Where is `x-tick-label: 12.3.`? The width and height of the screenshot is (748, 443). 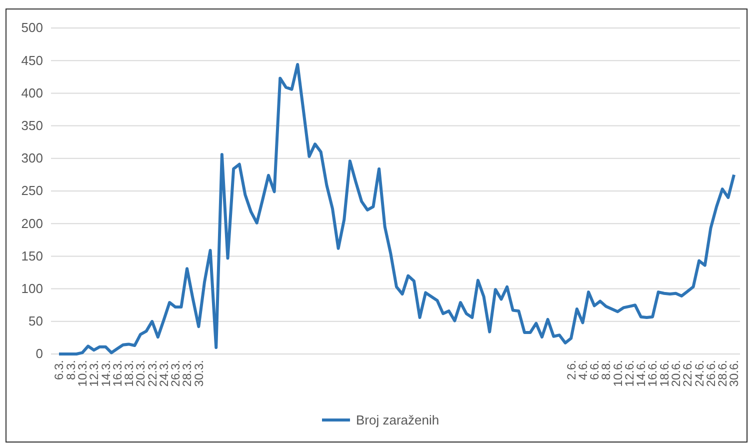
x-tick-label: 12.3. is located at coordinates (94, 373).